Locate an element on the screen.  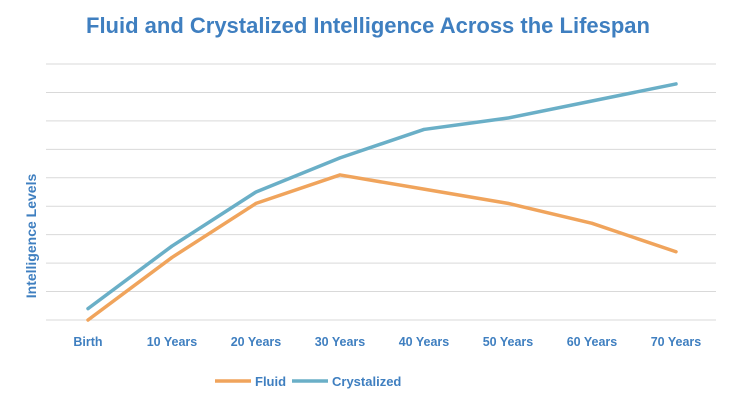
x-tick-label: 50 Years is located at coordinates (508, 342).